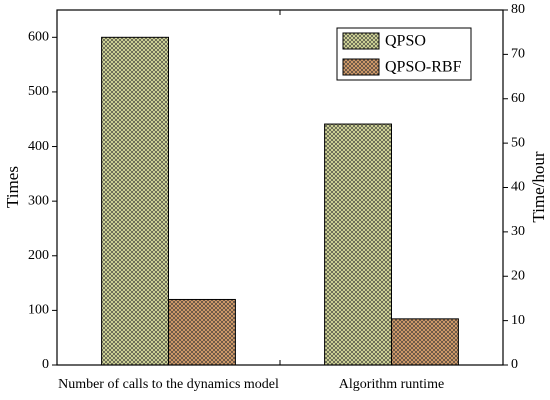 Image resolution: width=550 pixels, height=400 pixels. I want to click on y-tick-label: 300, so click(38, 200).